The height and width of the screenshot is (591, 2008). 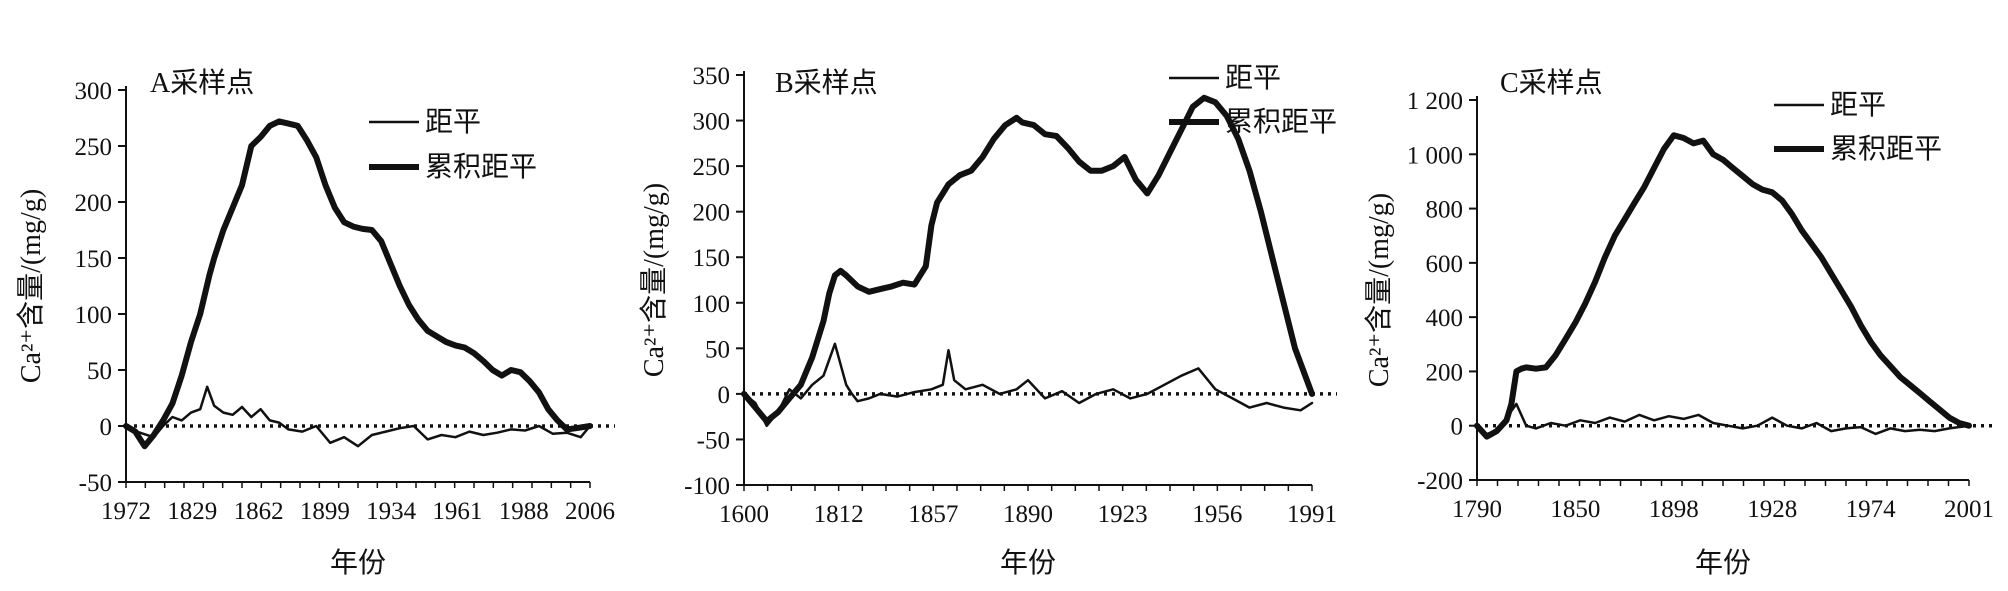 I want to click on y-tick-label: -200, so click(x=1440, y=481).